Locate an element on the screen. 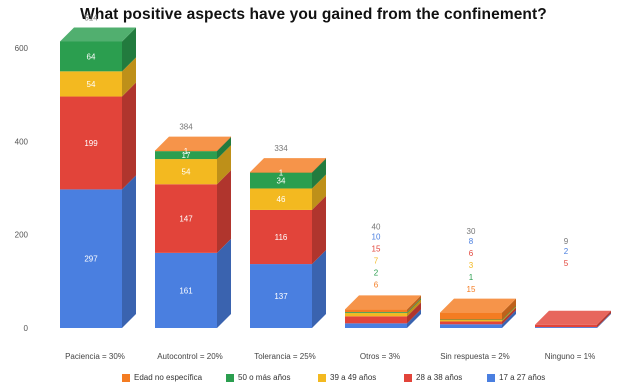 The width and height of the screenshot is (627, 385). data-label: 34 is located at coordinates (281, 181).